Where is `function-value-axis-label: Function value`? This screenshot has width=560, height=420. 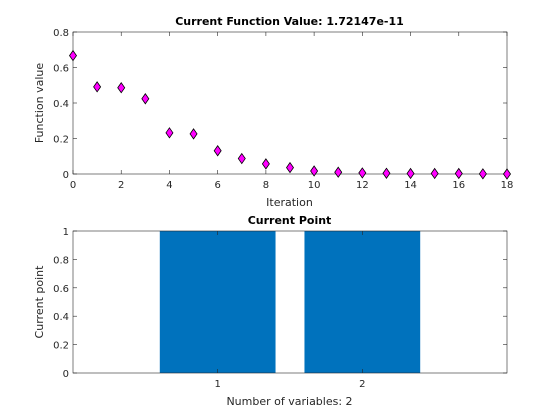 function-value-axis-label: Function value is located at coordinates (39, 103).